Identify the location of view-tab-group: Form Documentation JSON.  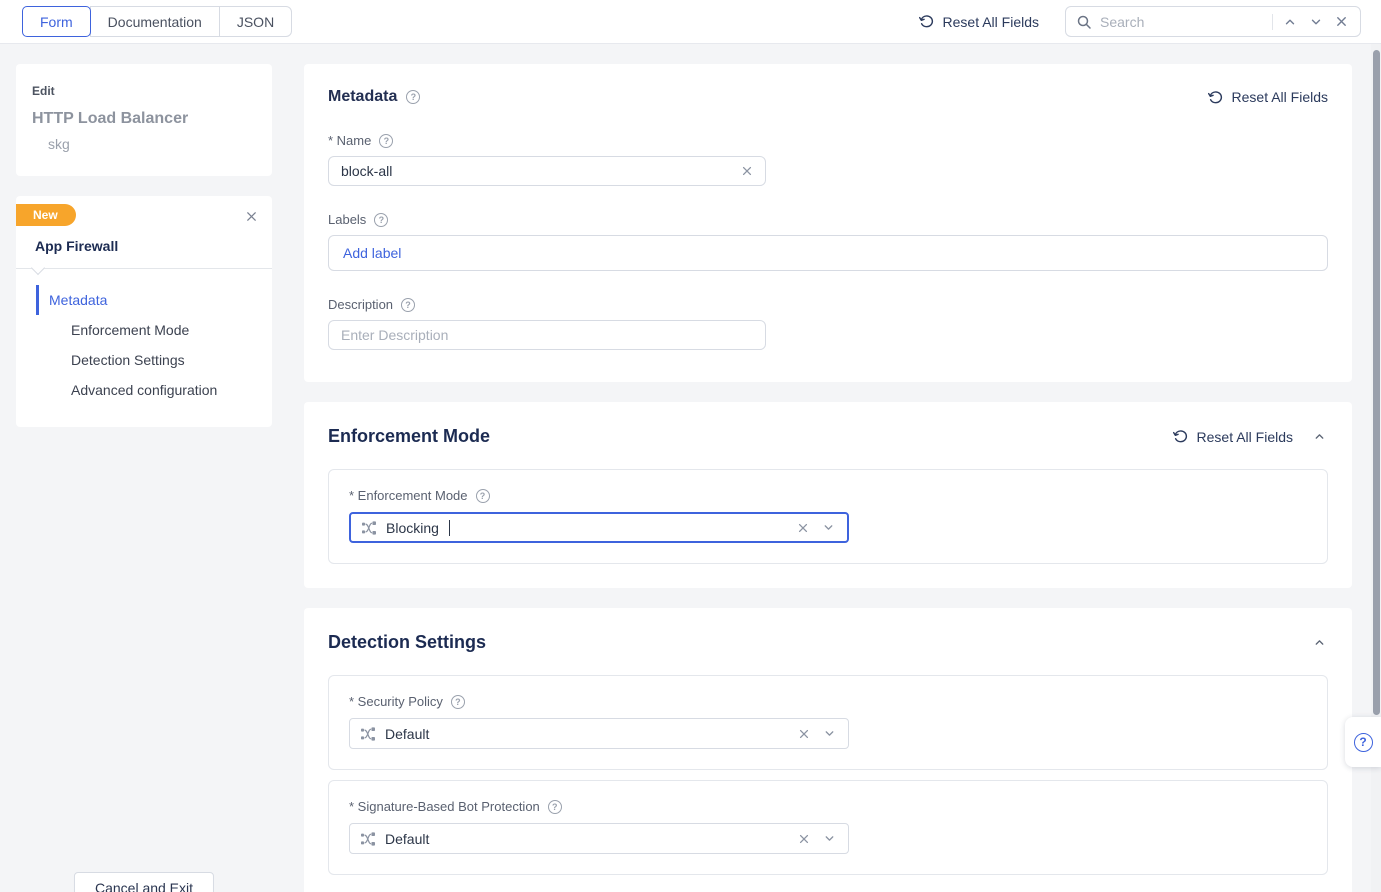
(157, 21).